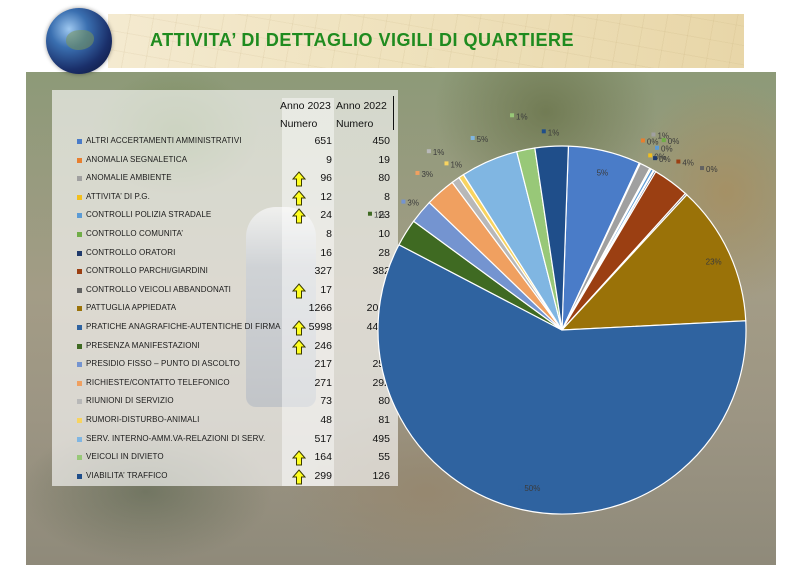 The image size is (800, 565). What do you see at coordinates (135, 233) in the screenshot?
I see `row-label: CONTROLLO COMUNITA’` at bounding box center [135, 233].